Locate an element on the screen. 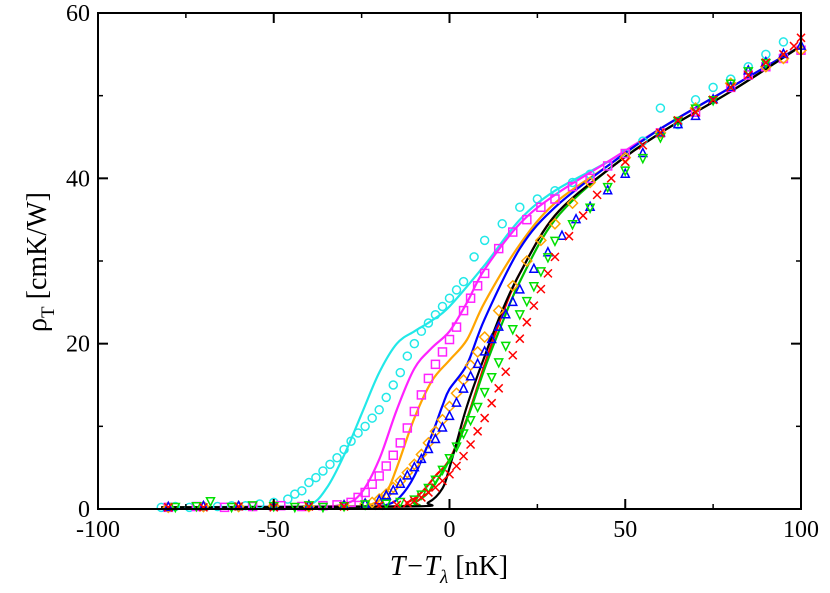 The width and height of the screenshot is (830, 593). y-axis-label: ρT [cmK/W] is located at coordinates (40, 262).